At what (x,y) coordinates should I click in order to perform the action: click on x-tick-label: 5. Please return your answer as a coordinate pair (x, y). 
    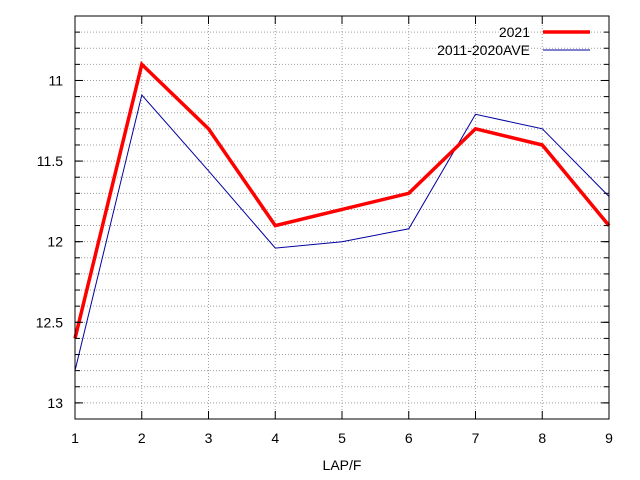
    Looking at the image, I should click on (342, 438).